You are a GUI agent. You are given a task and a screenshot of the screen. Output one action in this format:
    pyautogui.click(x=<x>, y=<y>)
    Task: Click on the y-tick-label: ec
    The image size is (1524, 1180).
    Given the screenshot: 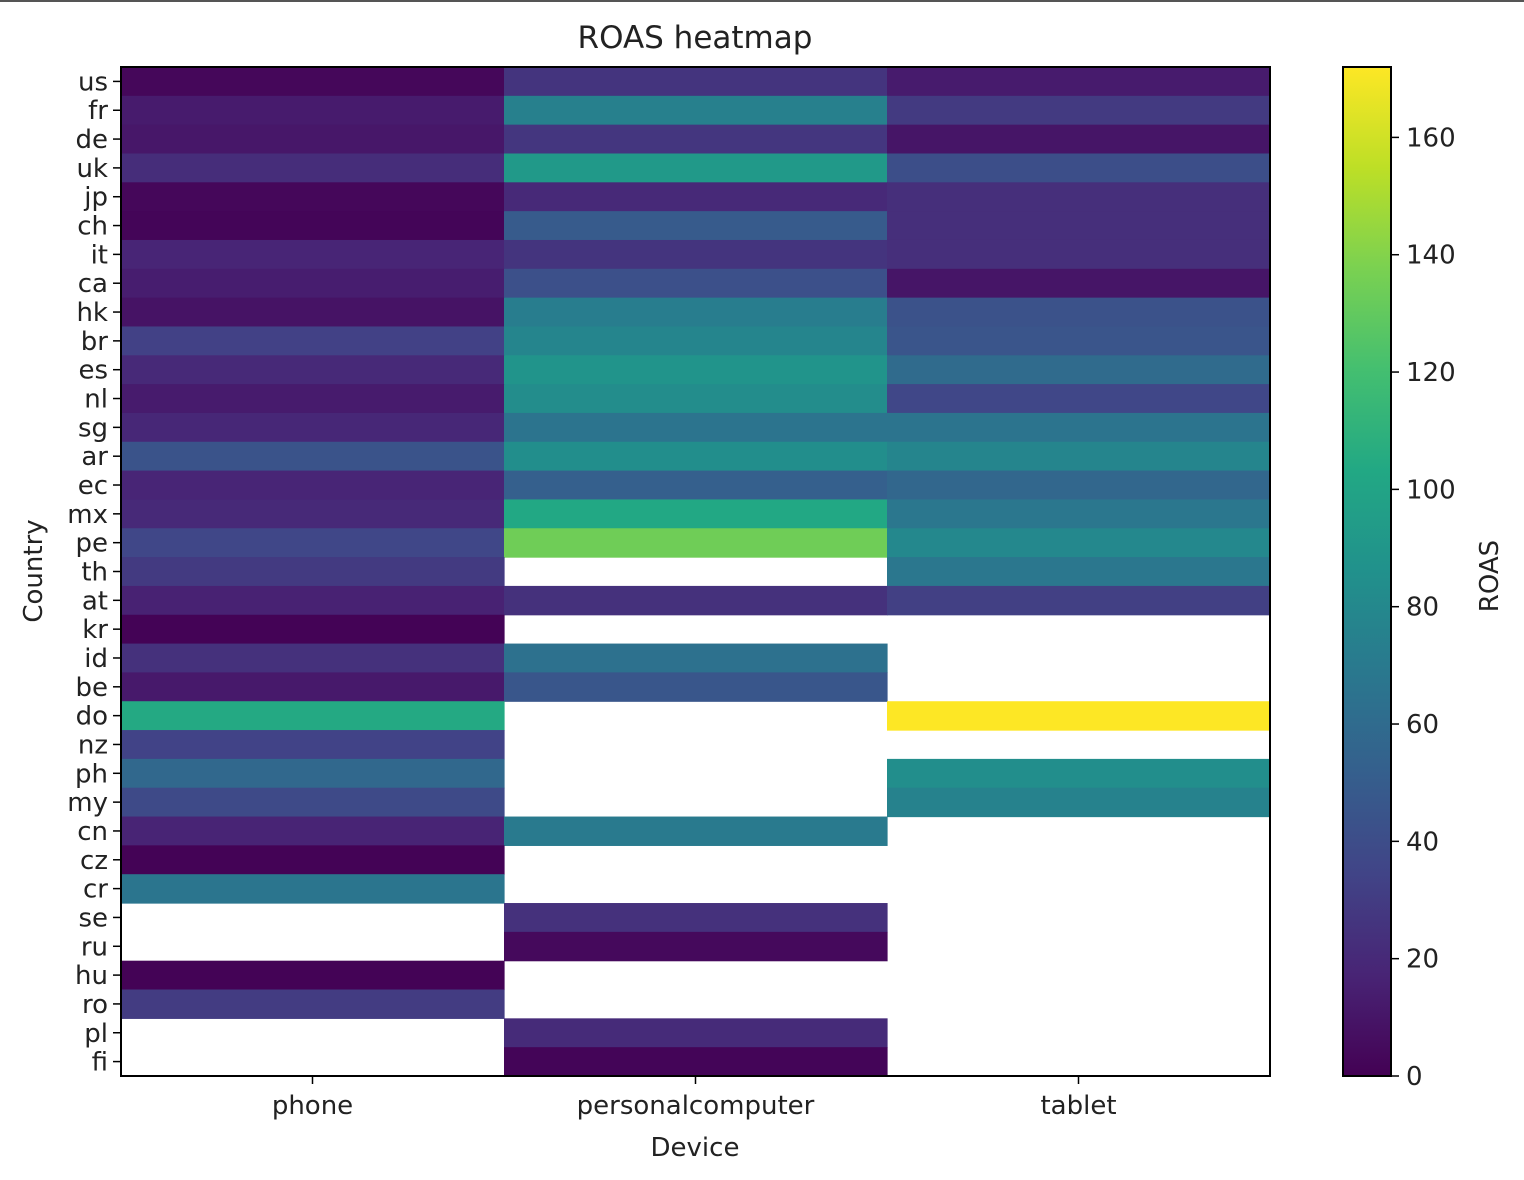 What is the action you would take?
    pyautogui.click(x=93, y=486)
    